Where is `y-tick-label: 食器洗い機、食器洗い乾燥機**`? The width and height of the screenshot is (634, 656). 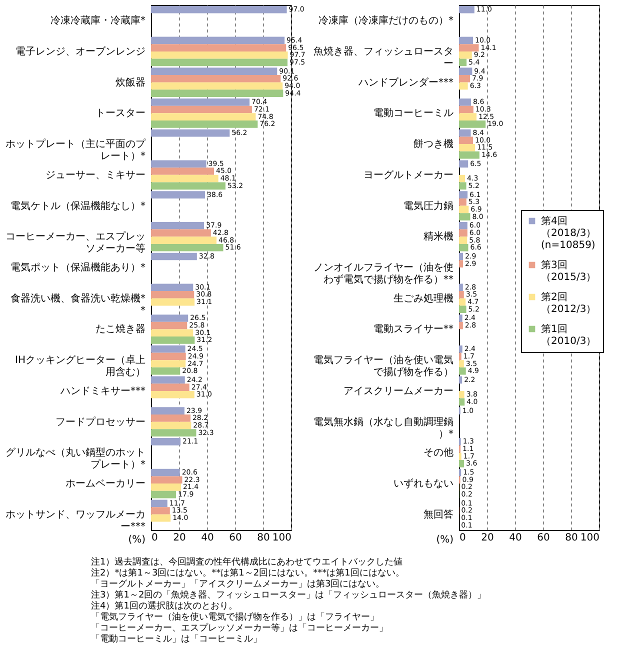
y-tick-label: 食器洗い機、食器洗い乾燥機** is located at coordinates (78, 304).